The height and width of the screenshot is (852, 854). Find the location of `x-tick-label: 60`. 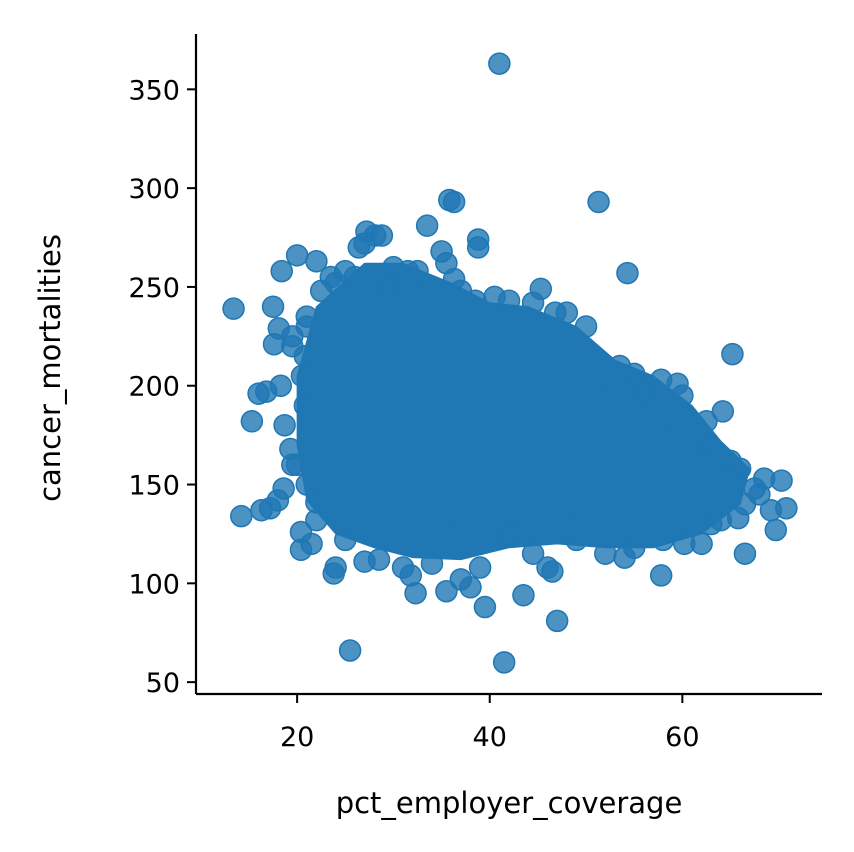

x-tick-label: 60 is located at coordinates (682, 737).